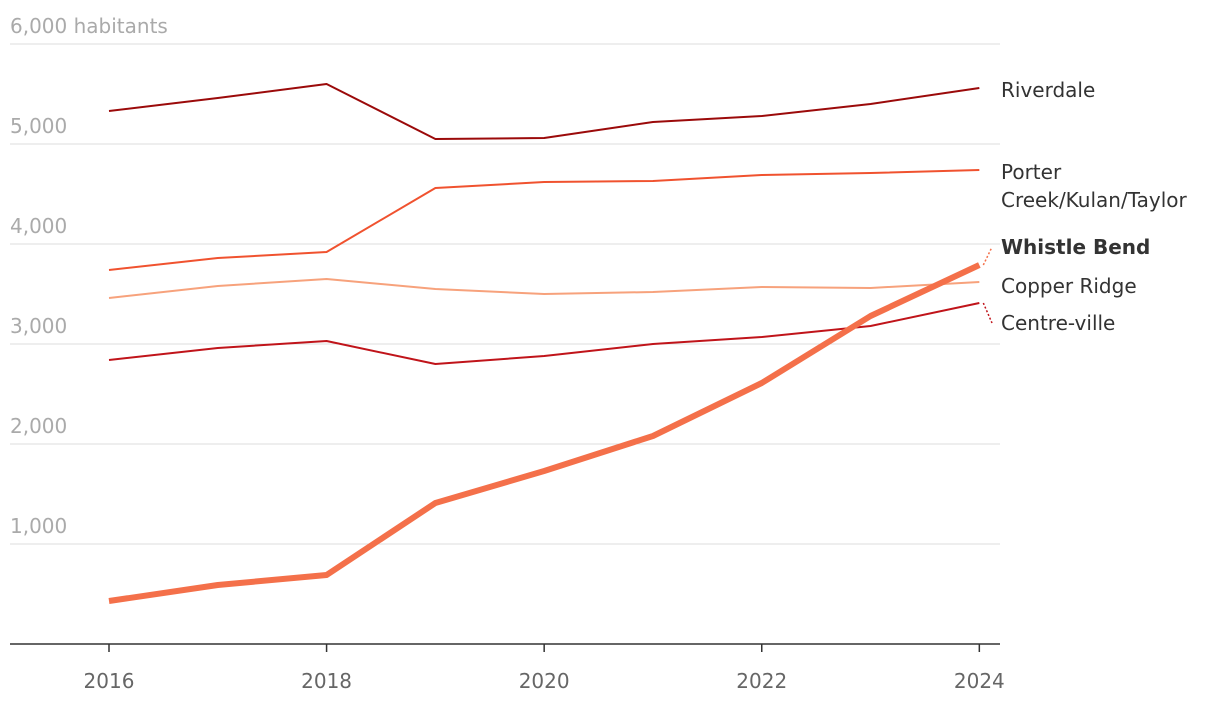 Image resolution: width=1220 pixels, height=704 pixels. What do you see at coordinates (1058, 323) in the screenshot?
I see `legend-label: Centre-ville` at bounding box center [1058, 323].